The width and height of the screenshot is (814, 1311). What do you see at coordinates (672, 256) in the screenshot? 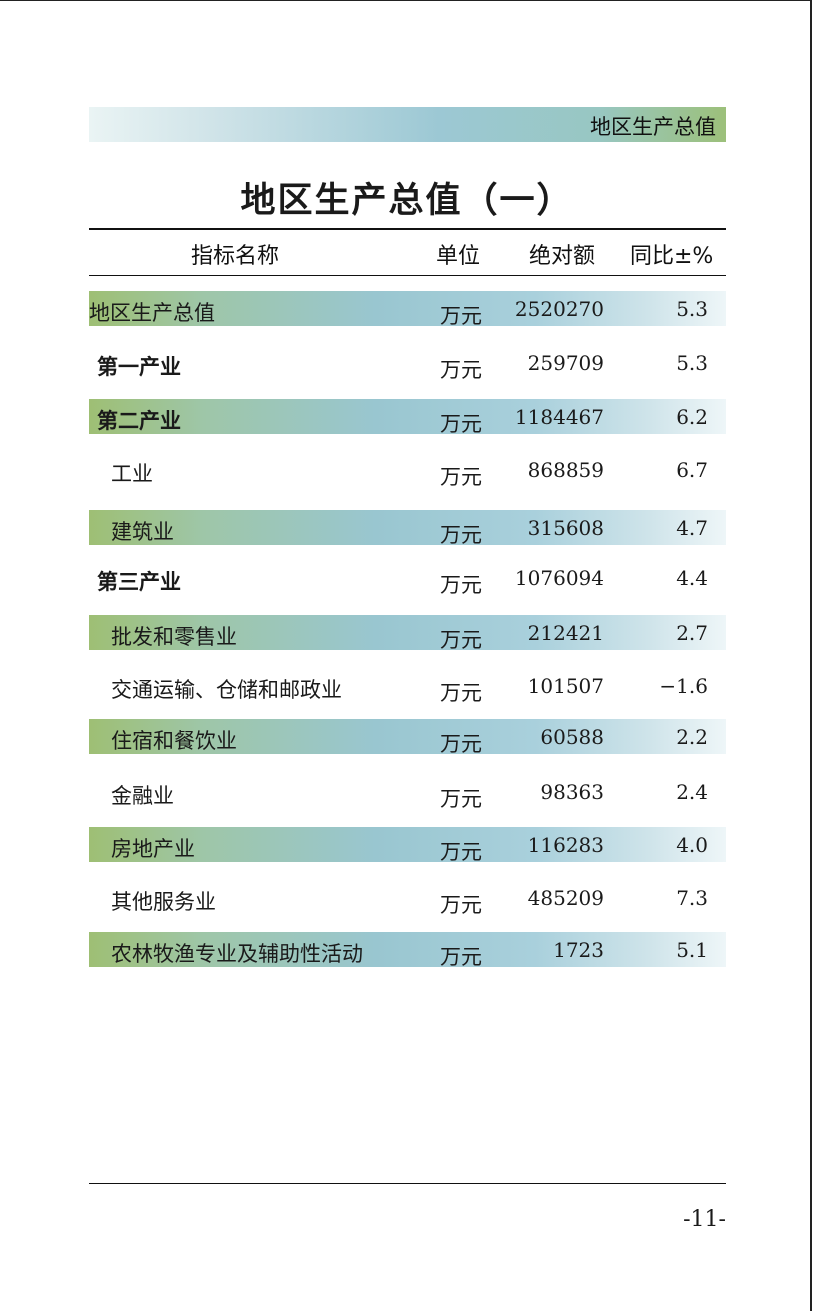
I see `column-header-yoy: 同比±%` at bounding box center [672, 256].